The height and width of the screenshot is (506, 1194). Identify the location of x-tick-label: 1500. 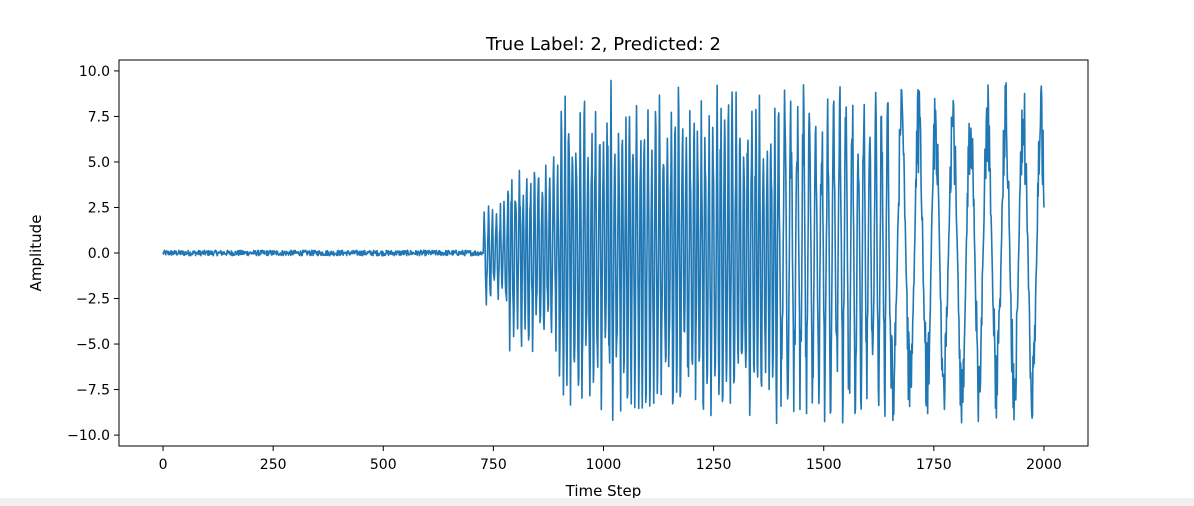
(824, 465).